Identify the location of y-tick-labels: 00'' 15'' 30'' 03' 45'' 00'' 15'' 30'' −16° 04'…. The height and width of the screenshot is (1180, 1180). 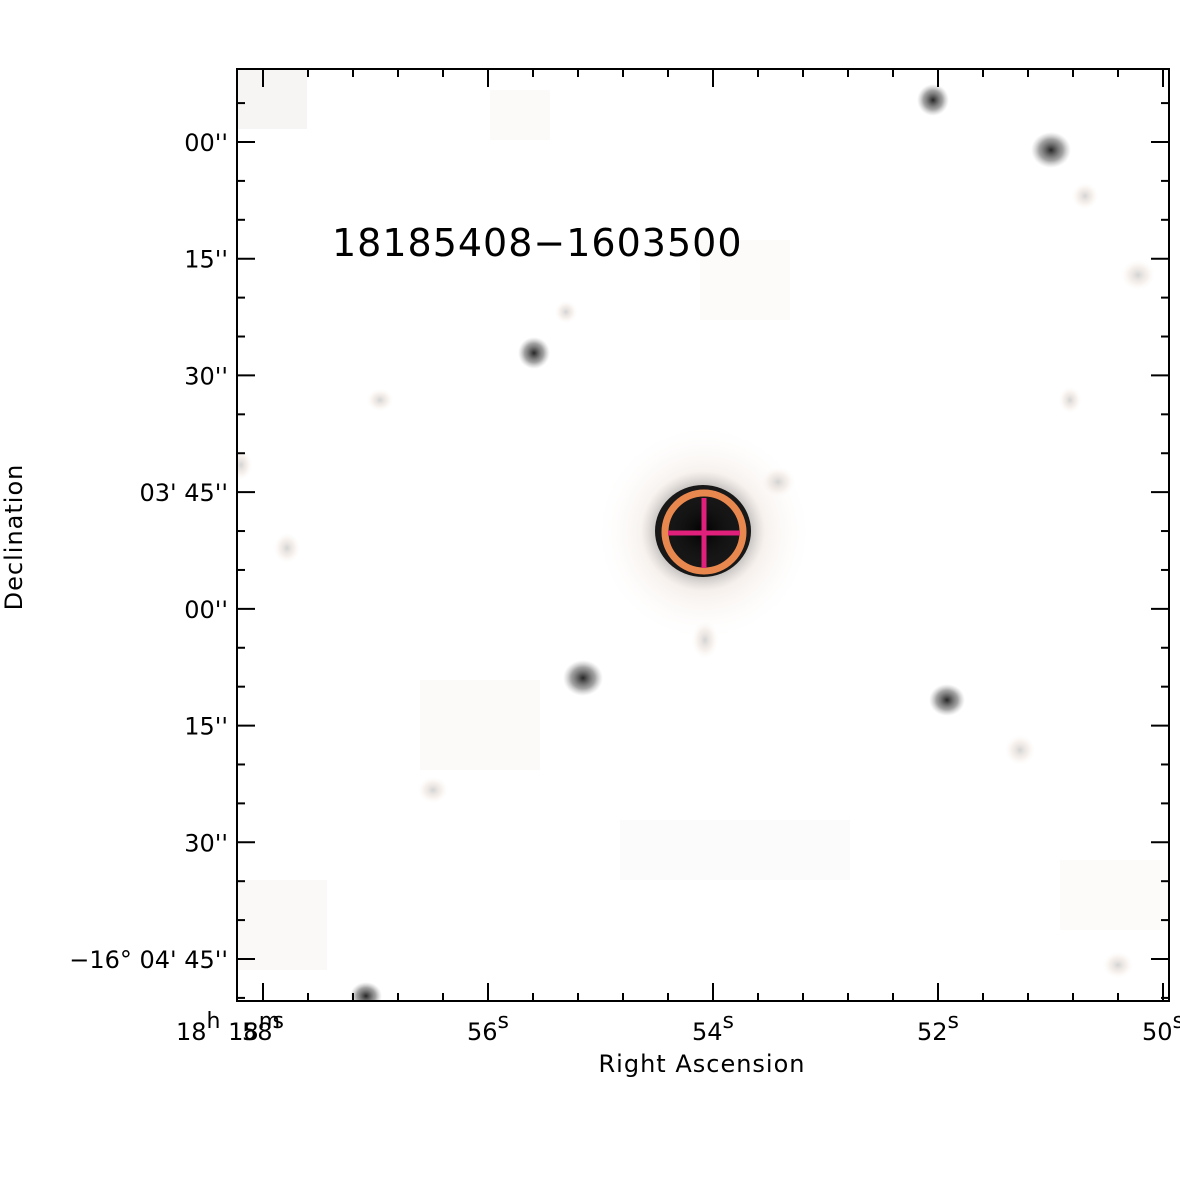
(148, 551).